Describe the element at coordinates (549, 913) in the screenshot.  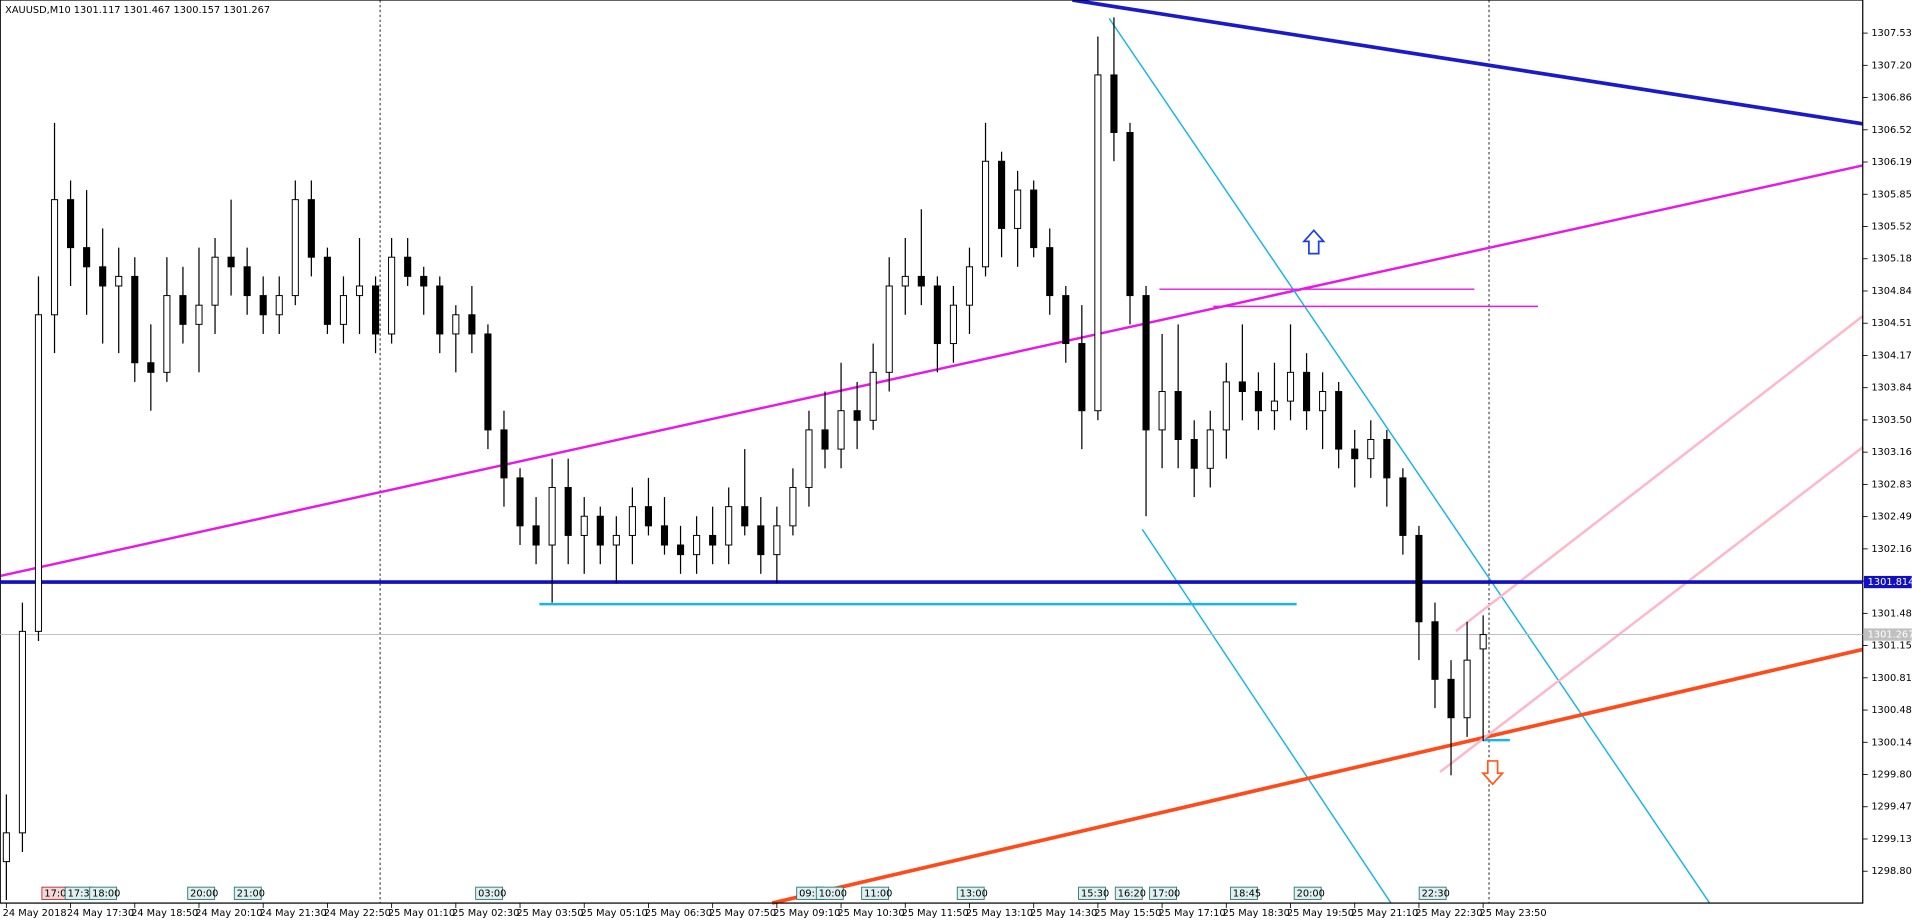
I see `x-tick-label: 25 May 03:50` at that location.